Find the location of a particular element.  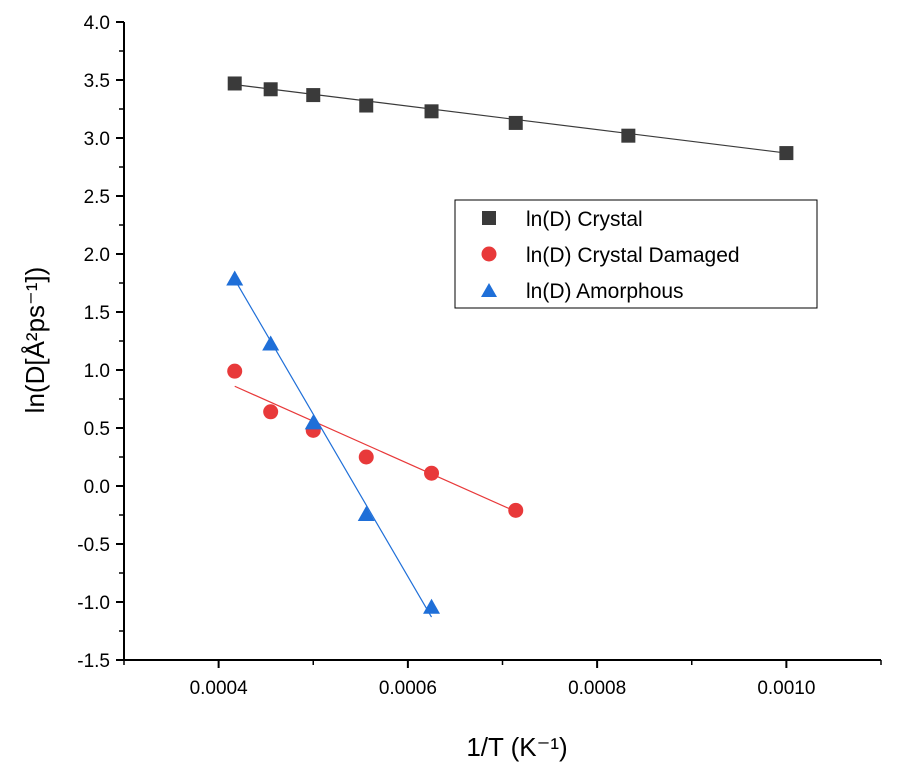

y-tick-label: 1.5 is located at coordinates (97, 313).